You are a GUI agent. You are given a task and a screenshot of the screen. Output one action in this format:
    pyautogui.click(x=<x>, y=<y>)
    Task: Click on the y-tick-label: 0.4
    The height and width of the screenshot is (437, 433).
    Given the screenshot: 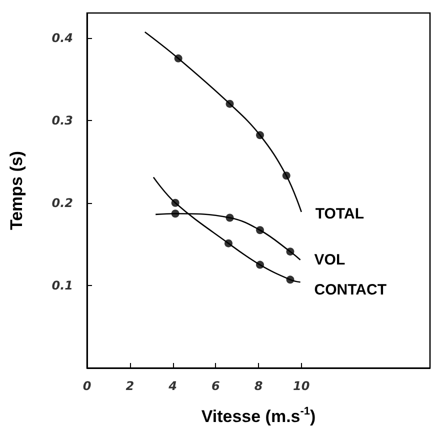 What is the action you would take?
    pyautogui.click(x=62, y=37)
    